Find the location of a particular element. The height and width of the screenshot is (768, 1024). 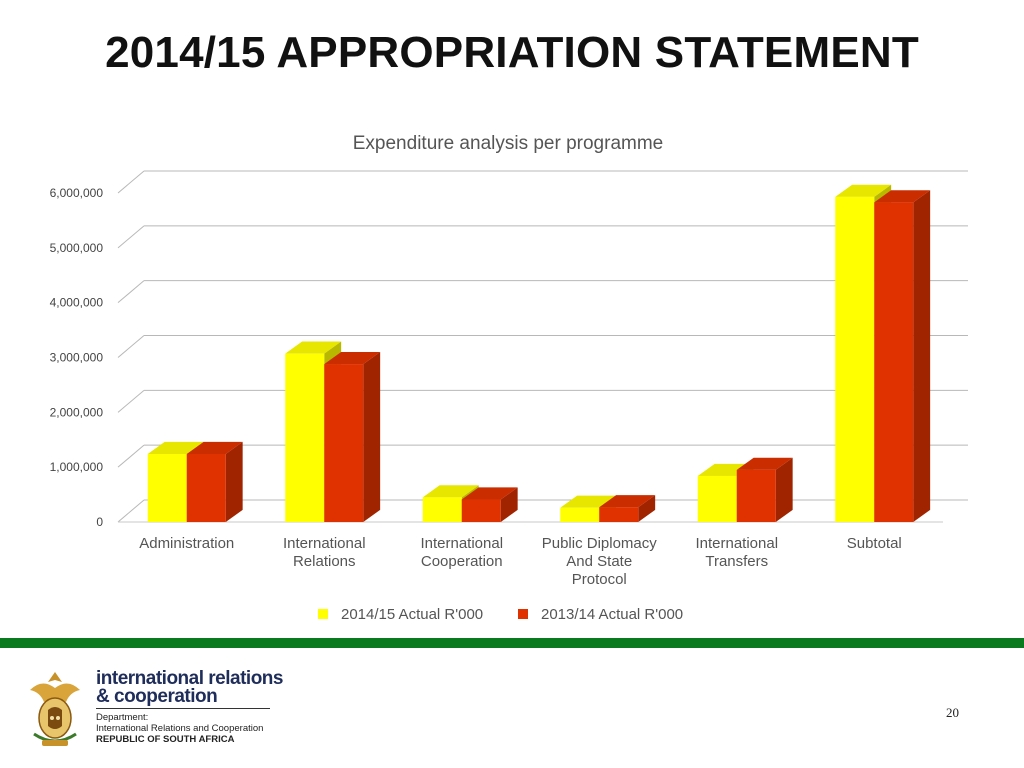

country-name: REPUBLIC OF SOUTH AFRICA is located at coordinates (165, 739).